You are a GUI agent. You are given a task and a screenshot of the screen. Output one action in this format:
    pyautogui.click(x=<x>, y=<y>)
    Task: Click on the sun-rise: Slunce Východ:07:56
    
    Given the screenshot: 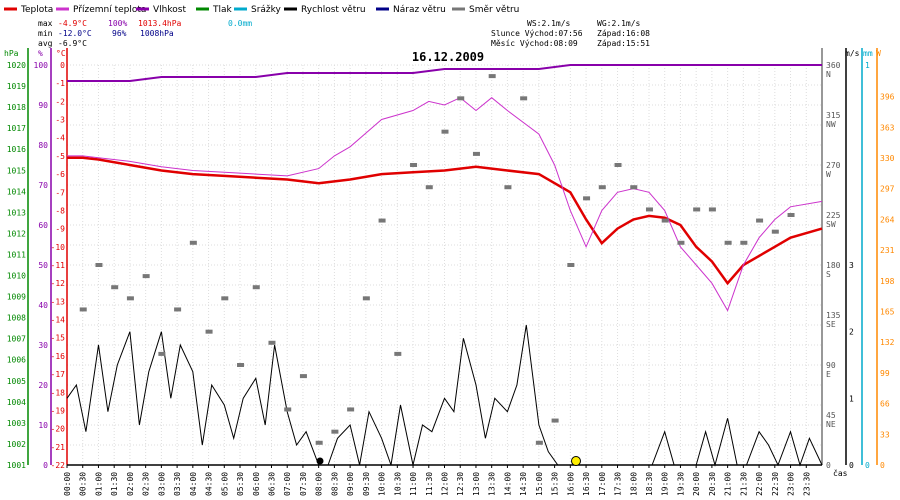 What is the action you would take?
    pyautogui.click(x=537, y=33)
    